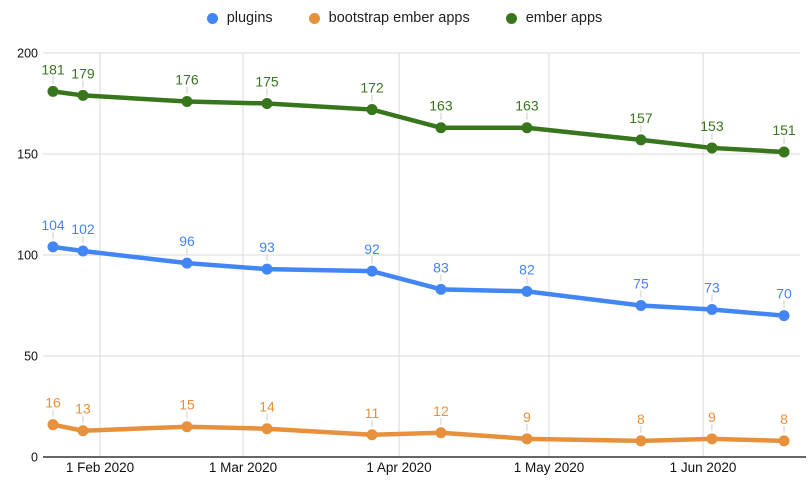  I want to click on y-tick-label: 150, so click(27, 155).